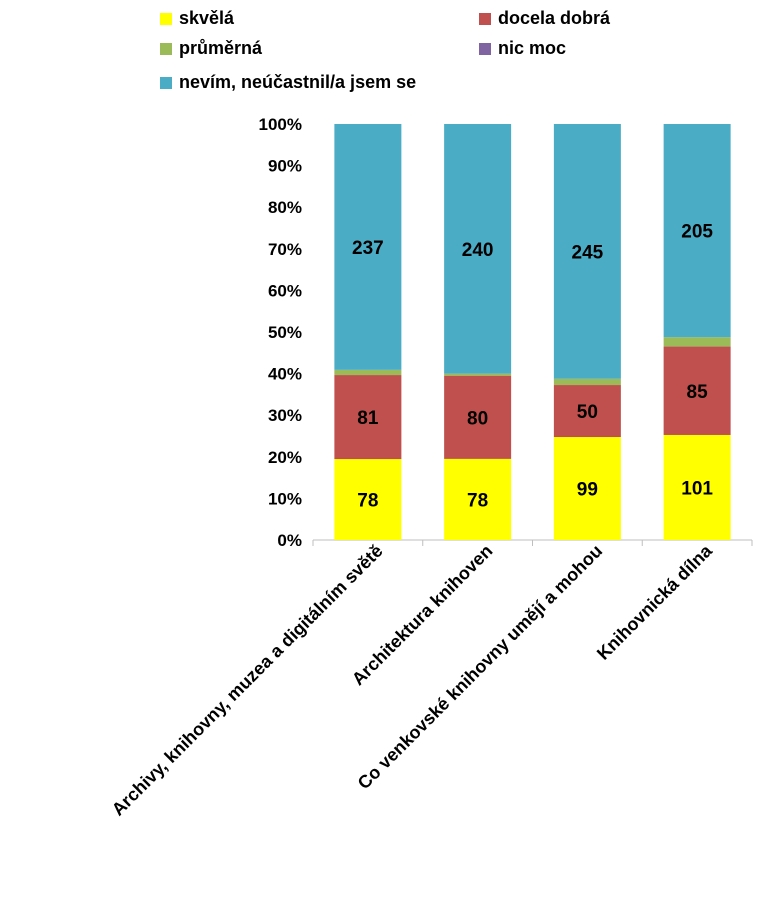 The height and width of the screenshot is (909, 757). Describe the element at coordinates (285, 207) in the screenshot. I see `y-tick-label: 80%` at that location.